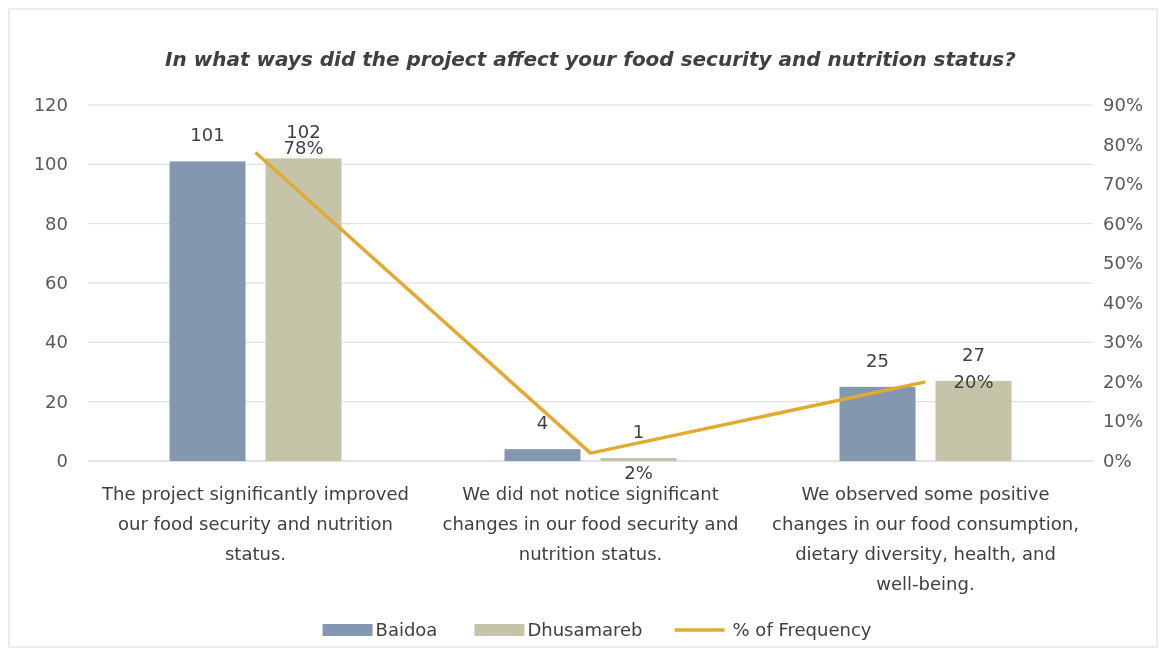  What do you see at coordinates (50, 164) in the screenshot?
I see `y-tick-label: 100` at bounding box center [50, 164].